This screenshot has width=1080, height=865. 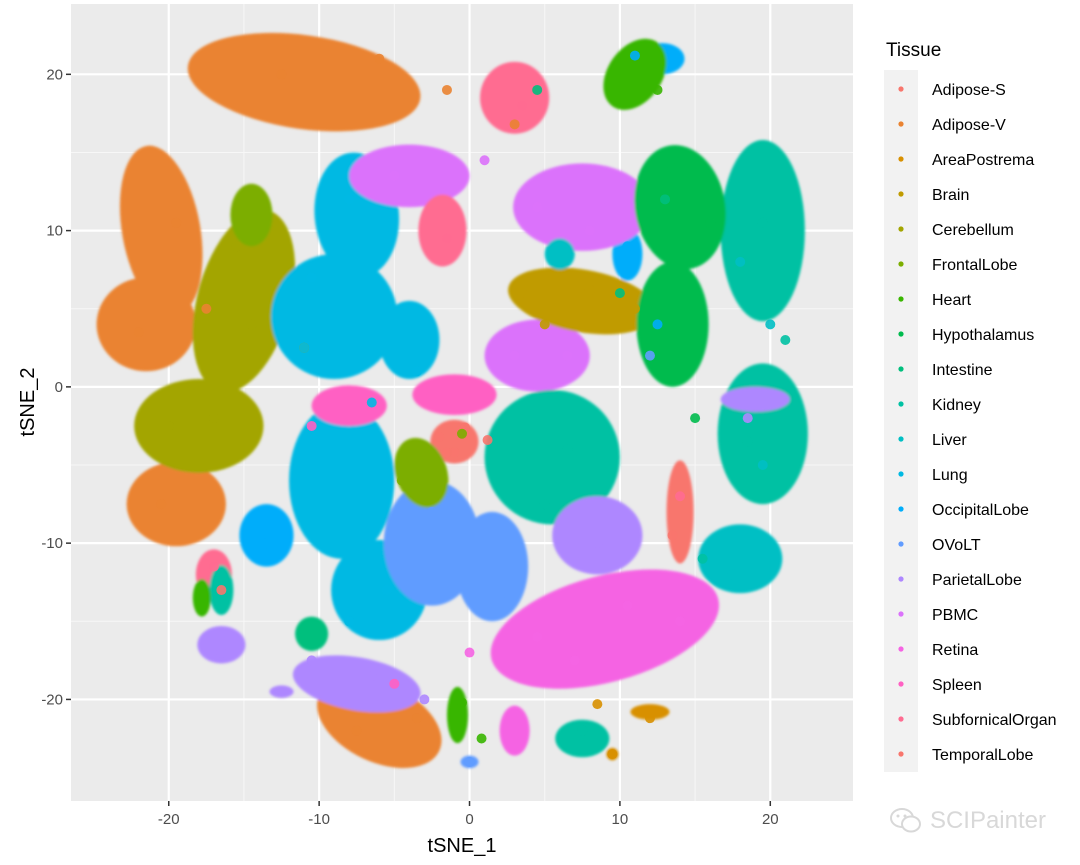 I want to click on legend-label: Retina, so click(x=955, y=650).